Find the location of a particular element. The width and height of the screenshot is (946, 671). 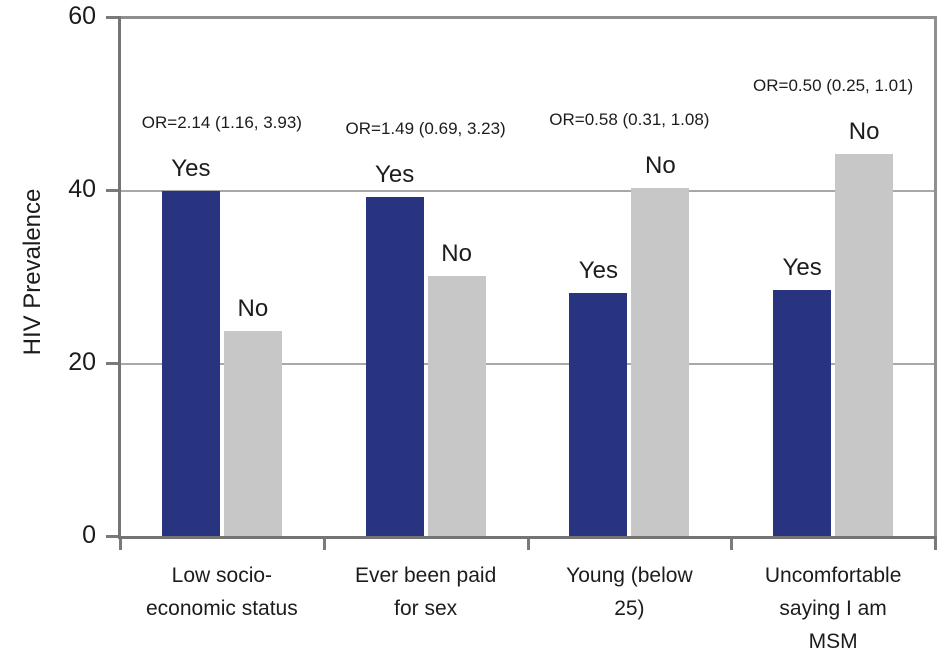

odds-ratio-label: OR=0.50 (0.25, 1.01) is located at coordinates (833, 85).